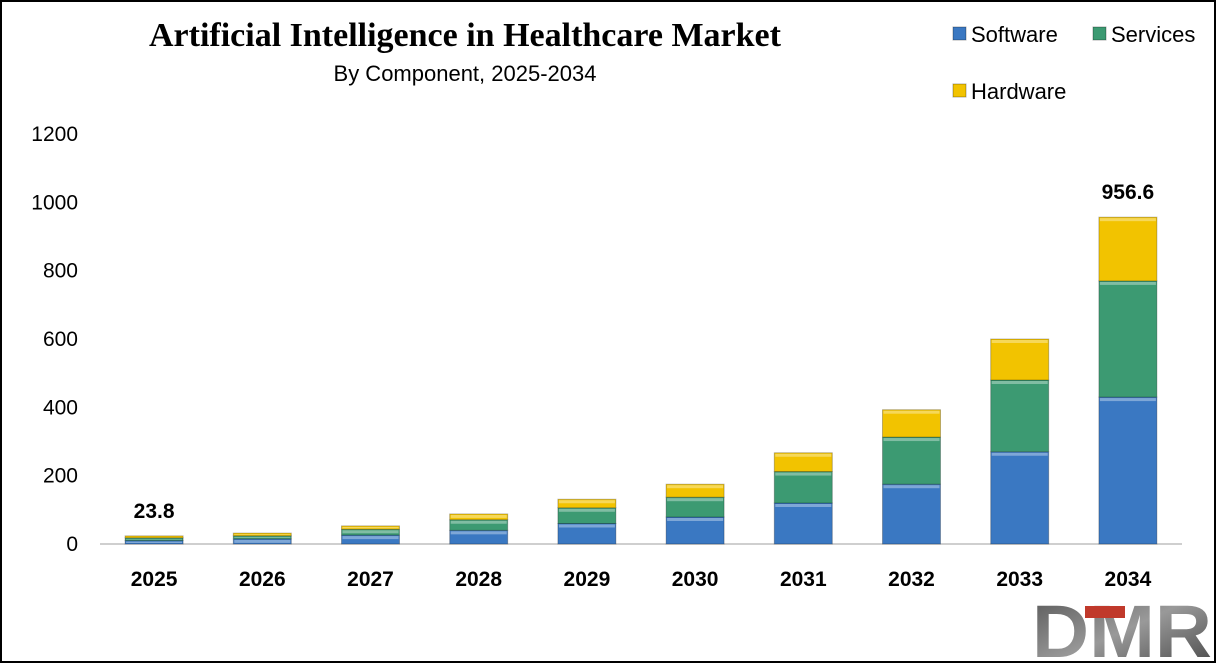 The image size is (1216, 663). What do you see at coordinates (587, 579) in the screenshot?
I see `x-tick-label: 2029` at bounding box center [587, 579].